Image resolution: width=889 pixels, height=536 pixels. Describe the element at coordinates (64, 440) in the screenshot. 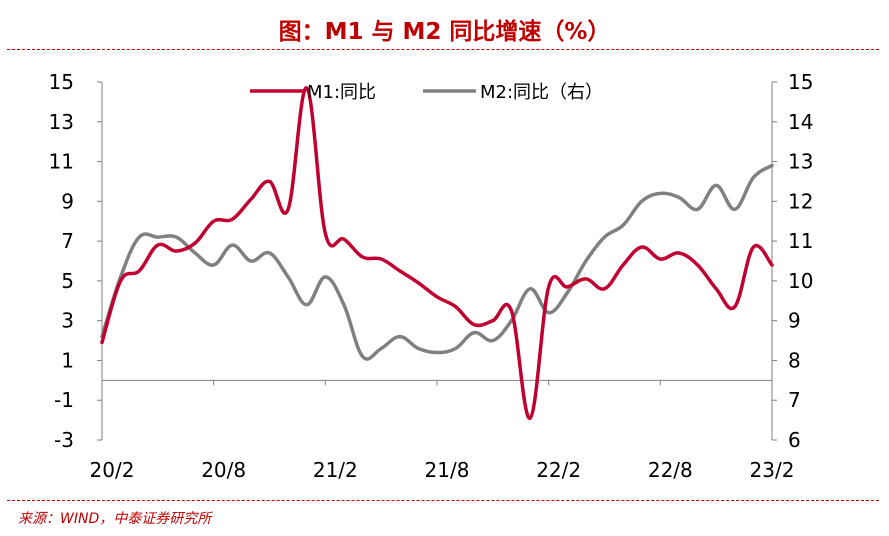

I see `left-tick-label: -3` at that location.